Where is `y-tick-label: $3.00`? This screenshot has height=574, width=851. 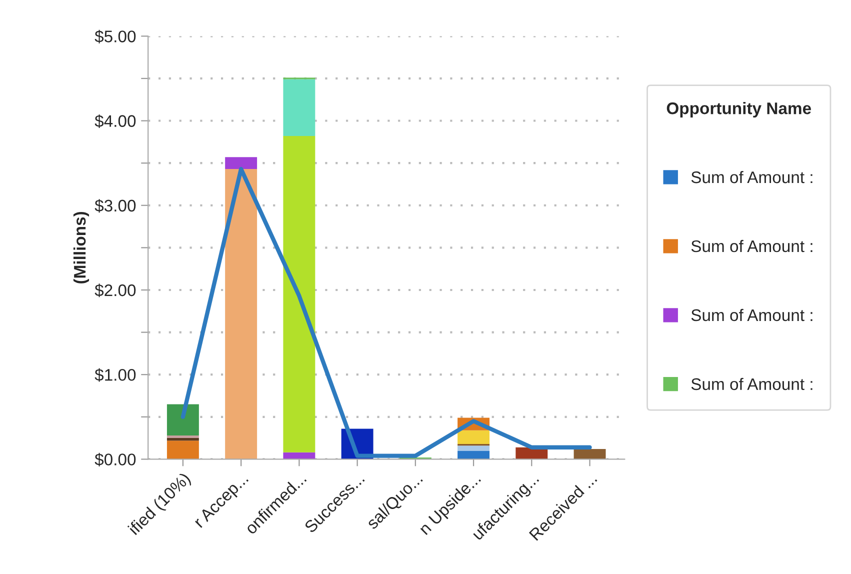
y-tick-label: $3.00 is located at coordinates (115, 206).